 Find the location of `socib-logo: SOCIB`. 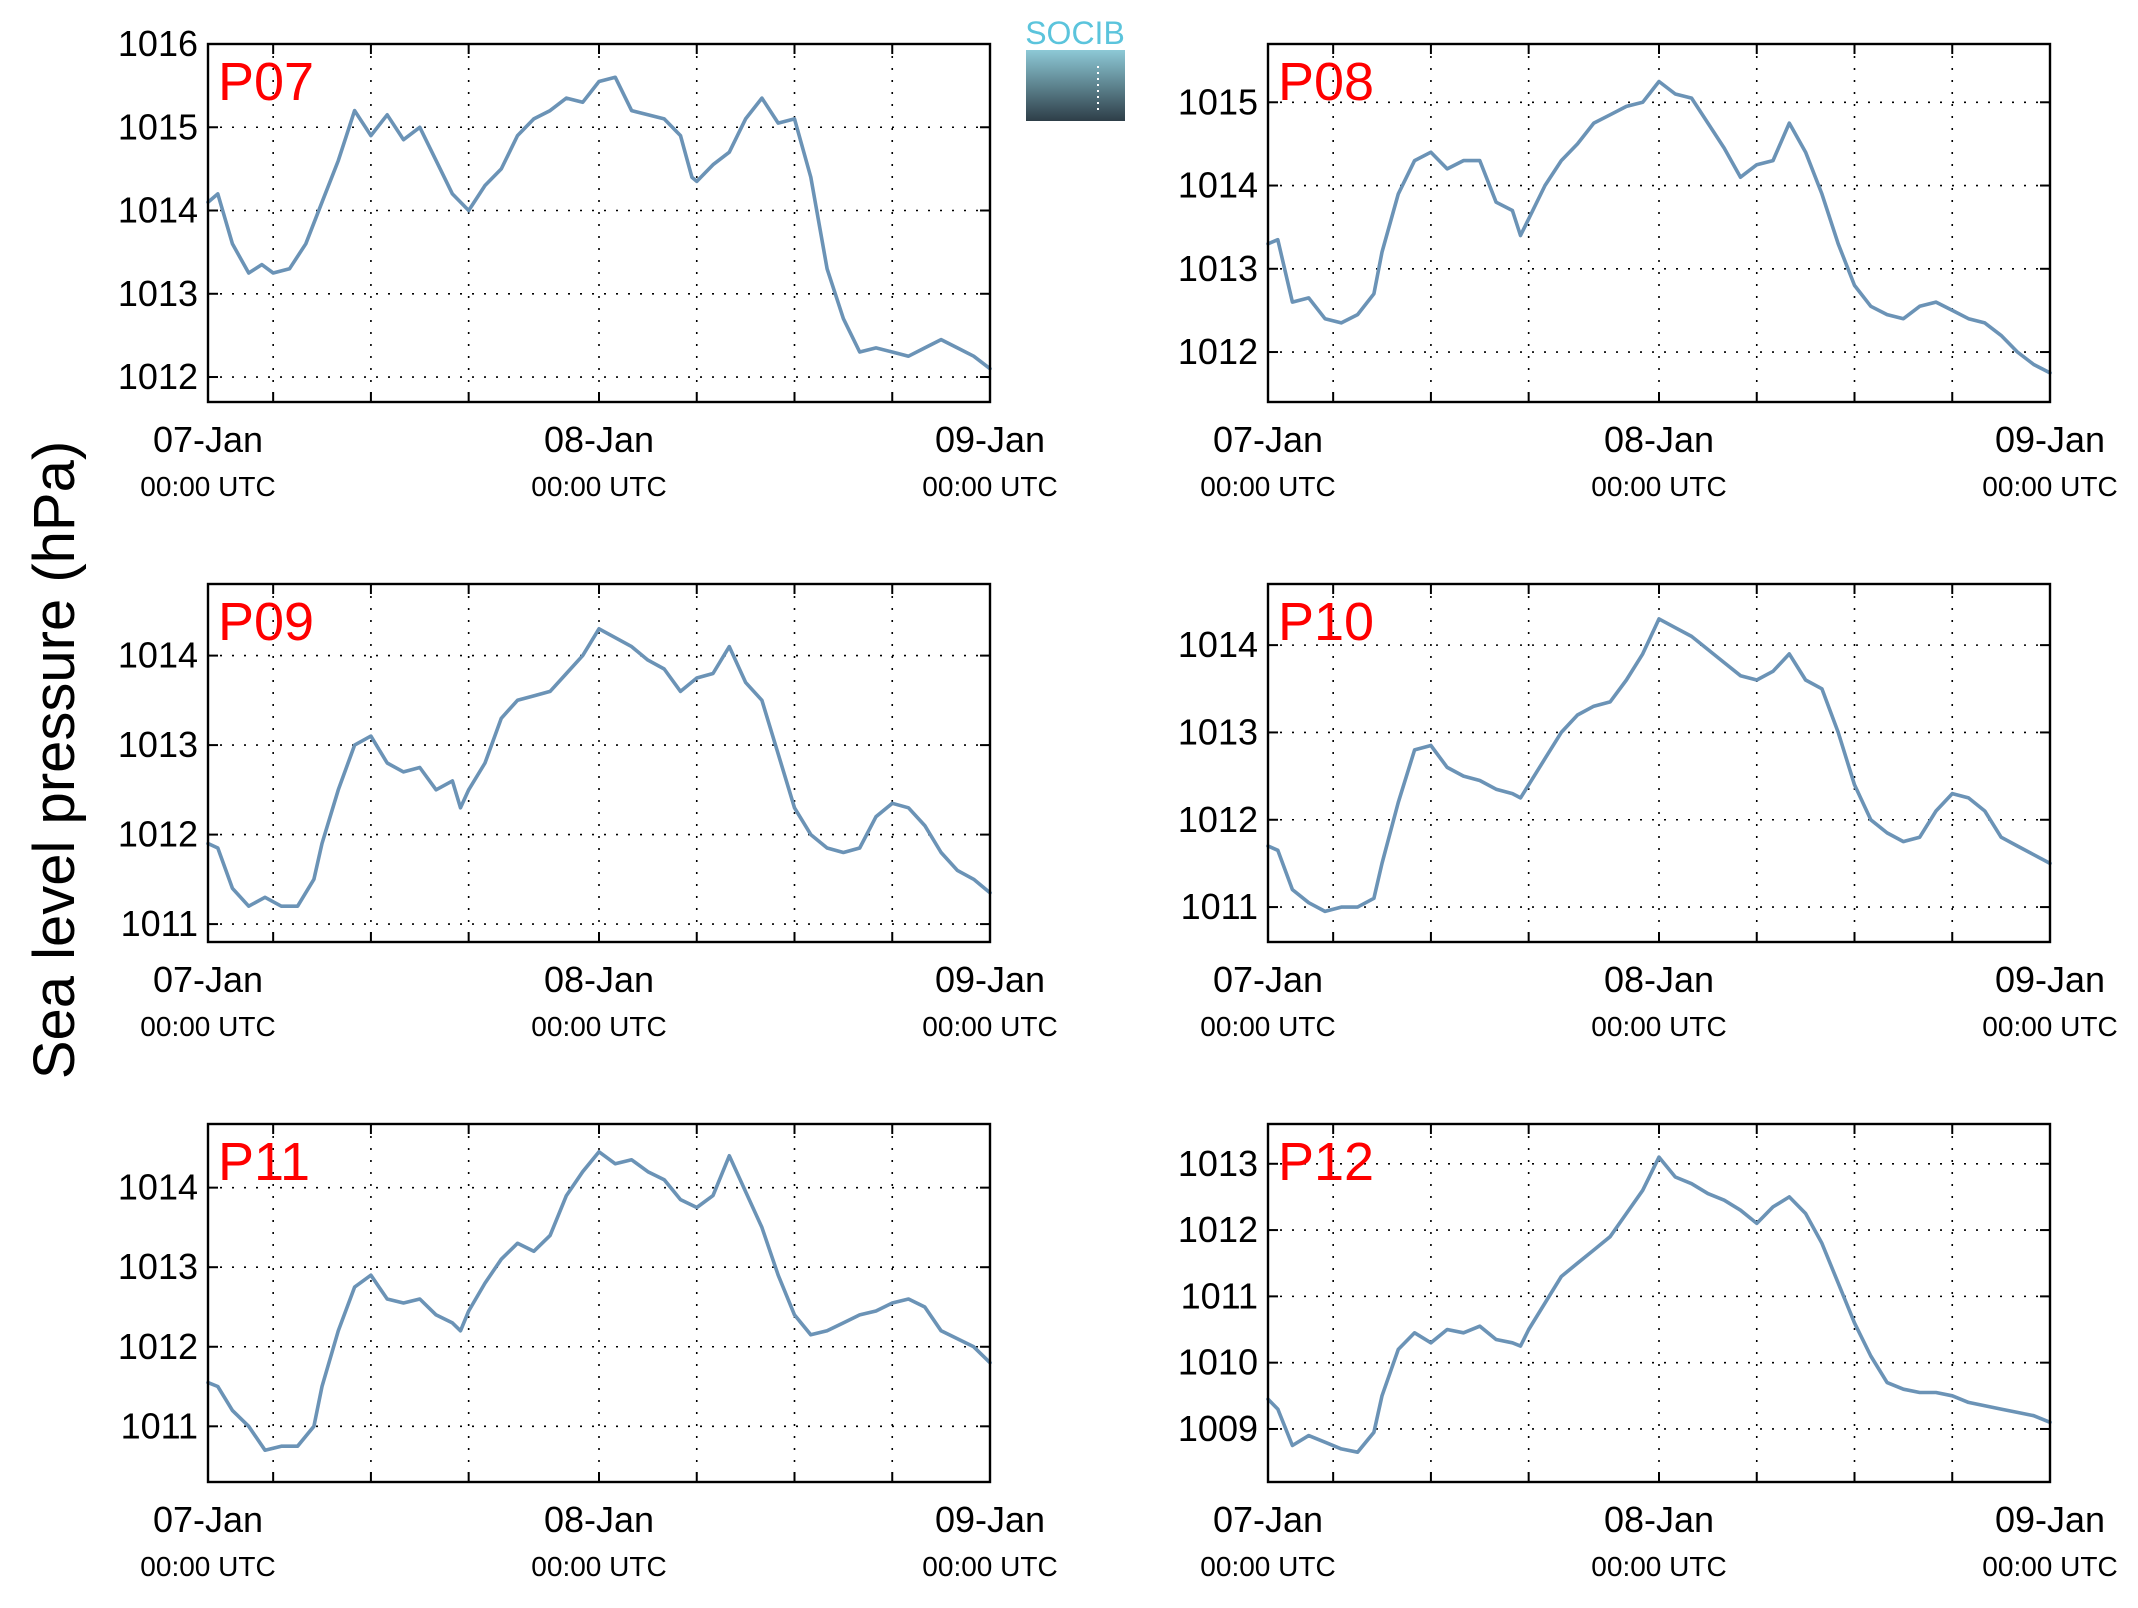

socib-logo: SOCIB is located at coordinates (1075, 68).